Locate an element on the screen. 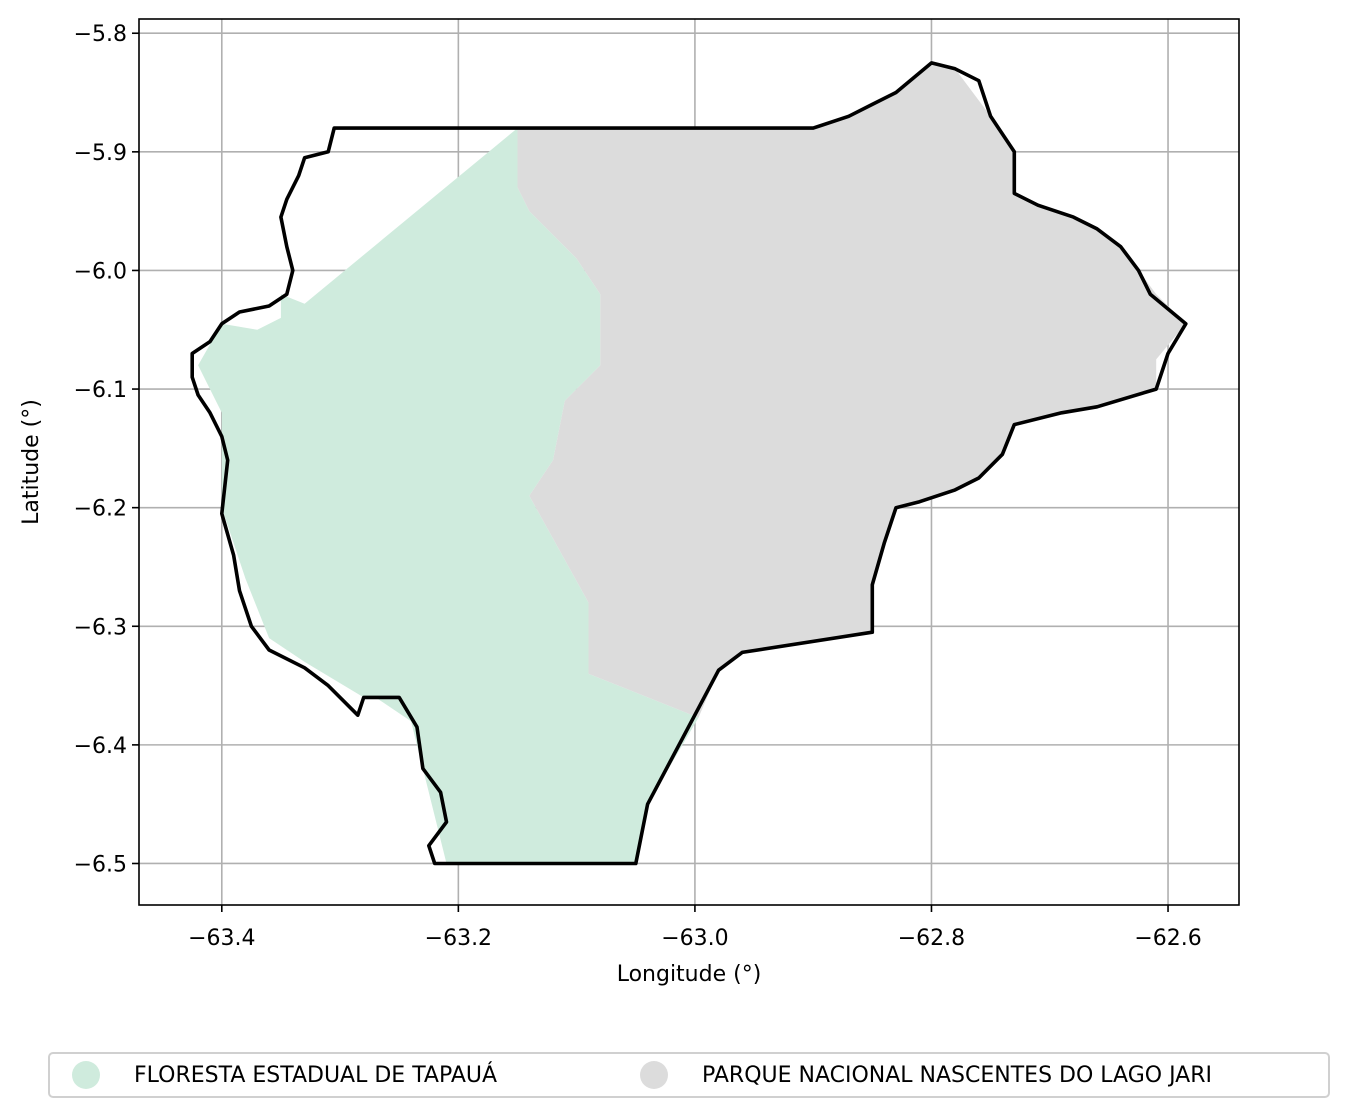 This screenshot has height=1119, width=1349. x-tick-label: −62.6 is located at coordinates (1167, 938).